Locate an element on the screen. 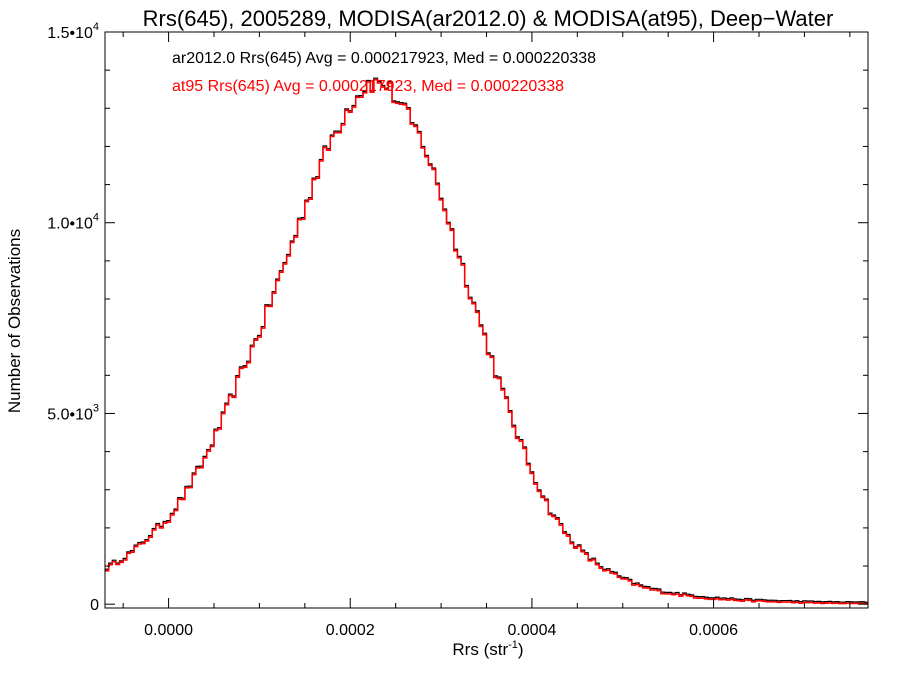 This screenshot has width=900, height=675. x-tick-label: 0.0006 is located at coordinates (713, 630).